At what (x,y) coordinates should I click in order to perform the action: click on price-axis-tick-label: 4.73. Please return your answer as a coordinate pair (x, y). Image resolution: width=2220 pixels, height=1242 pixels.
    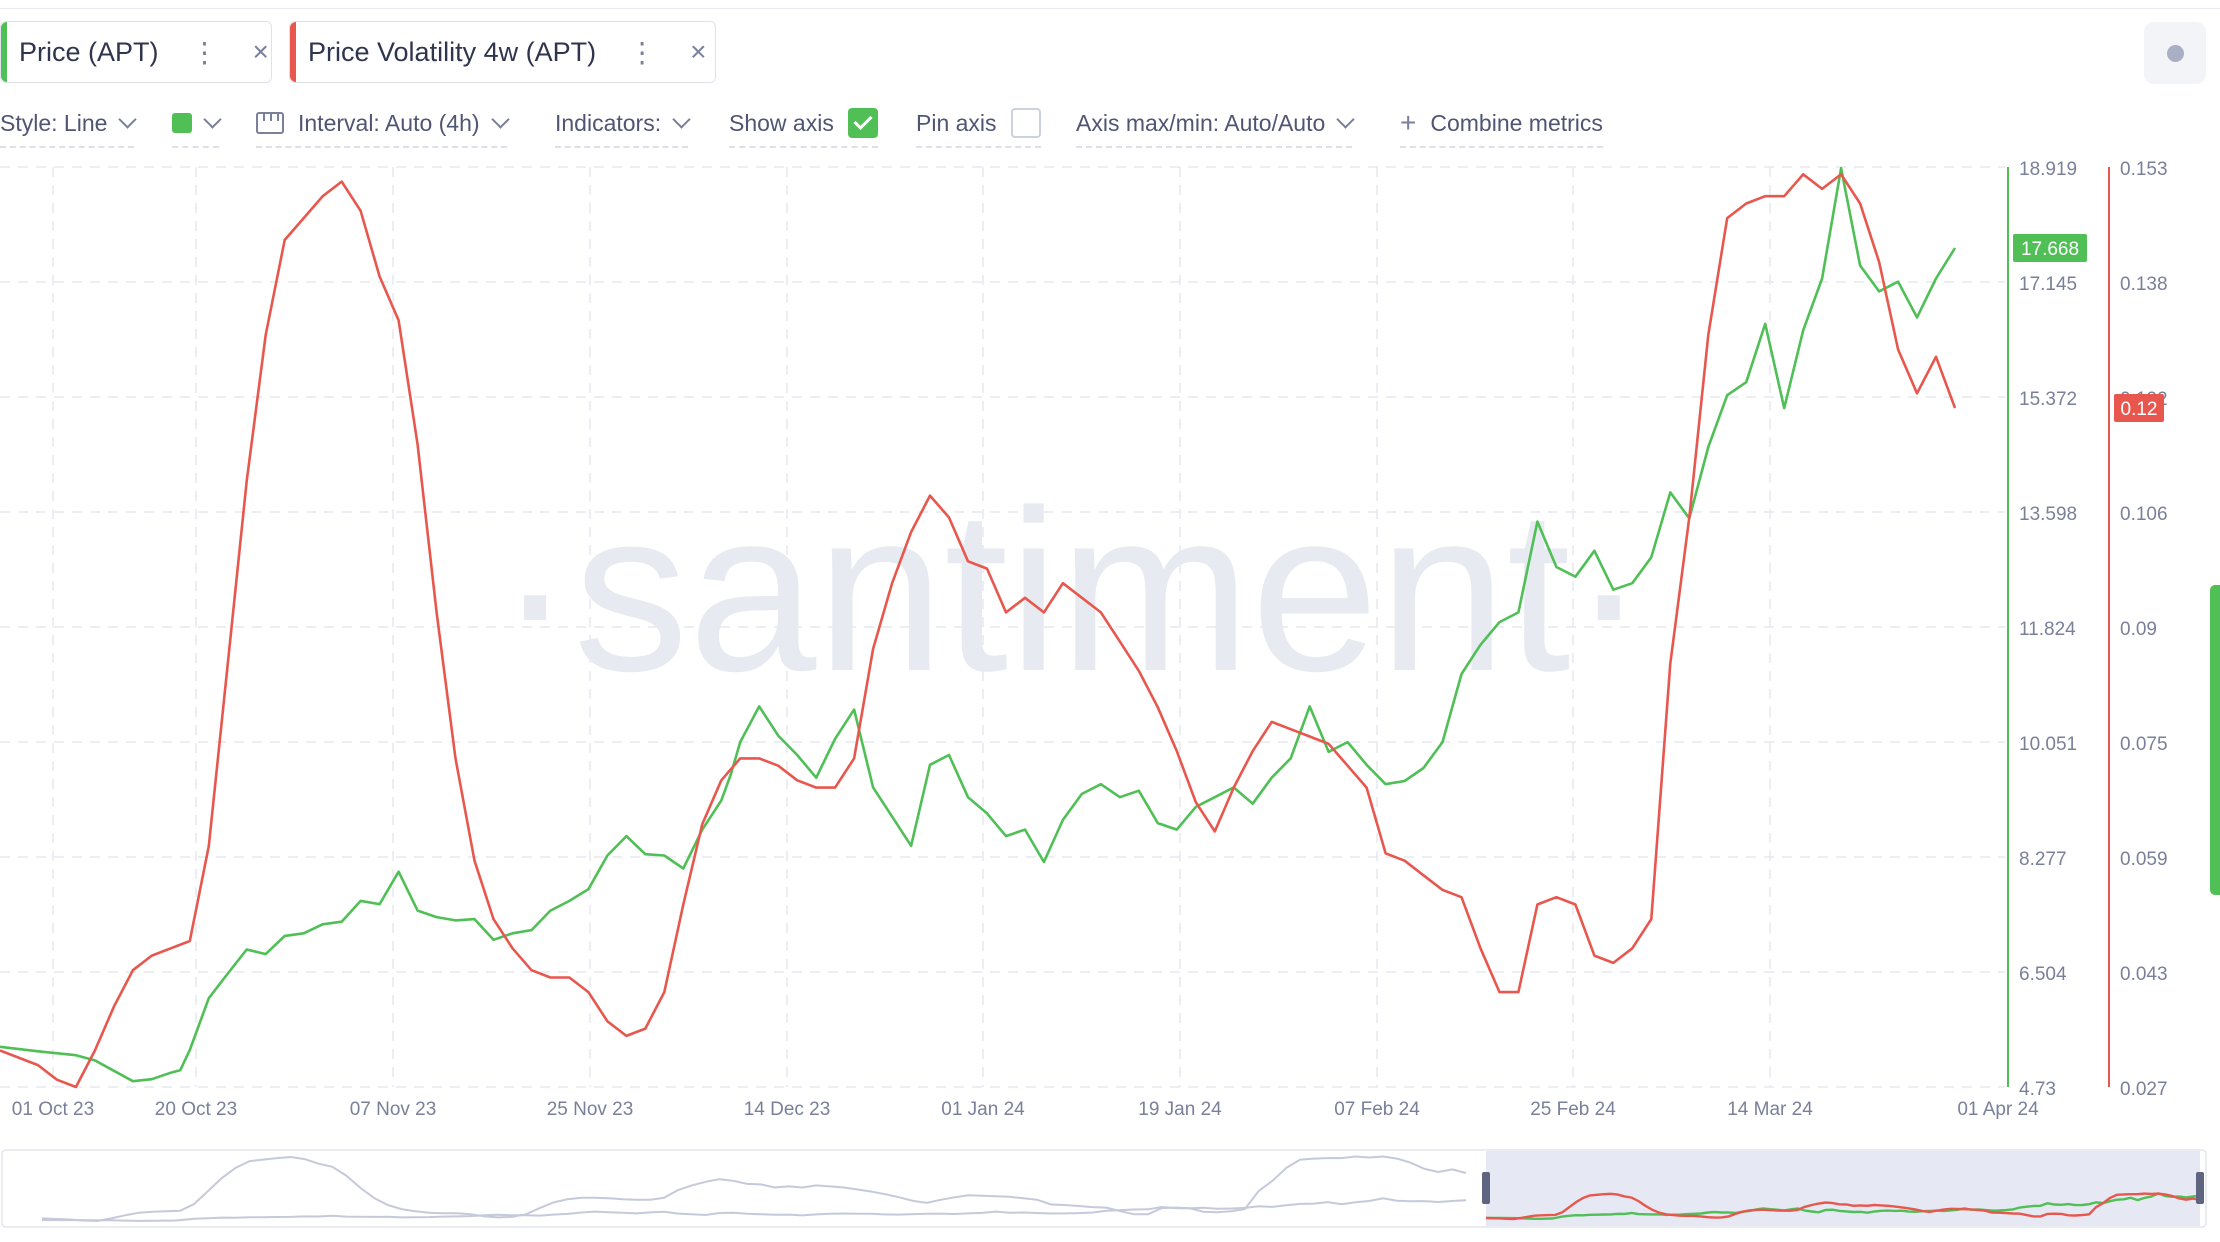
    Looking at the image, I should click on (2037, 1089).